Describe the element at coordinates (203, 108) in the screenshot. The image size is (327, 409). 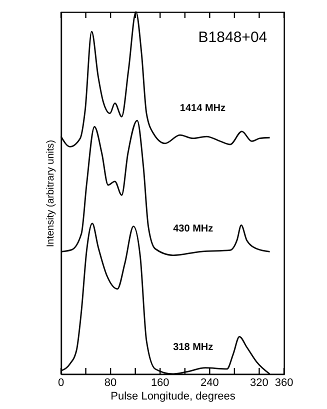
I see `text: 1414 MHz` at that location.